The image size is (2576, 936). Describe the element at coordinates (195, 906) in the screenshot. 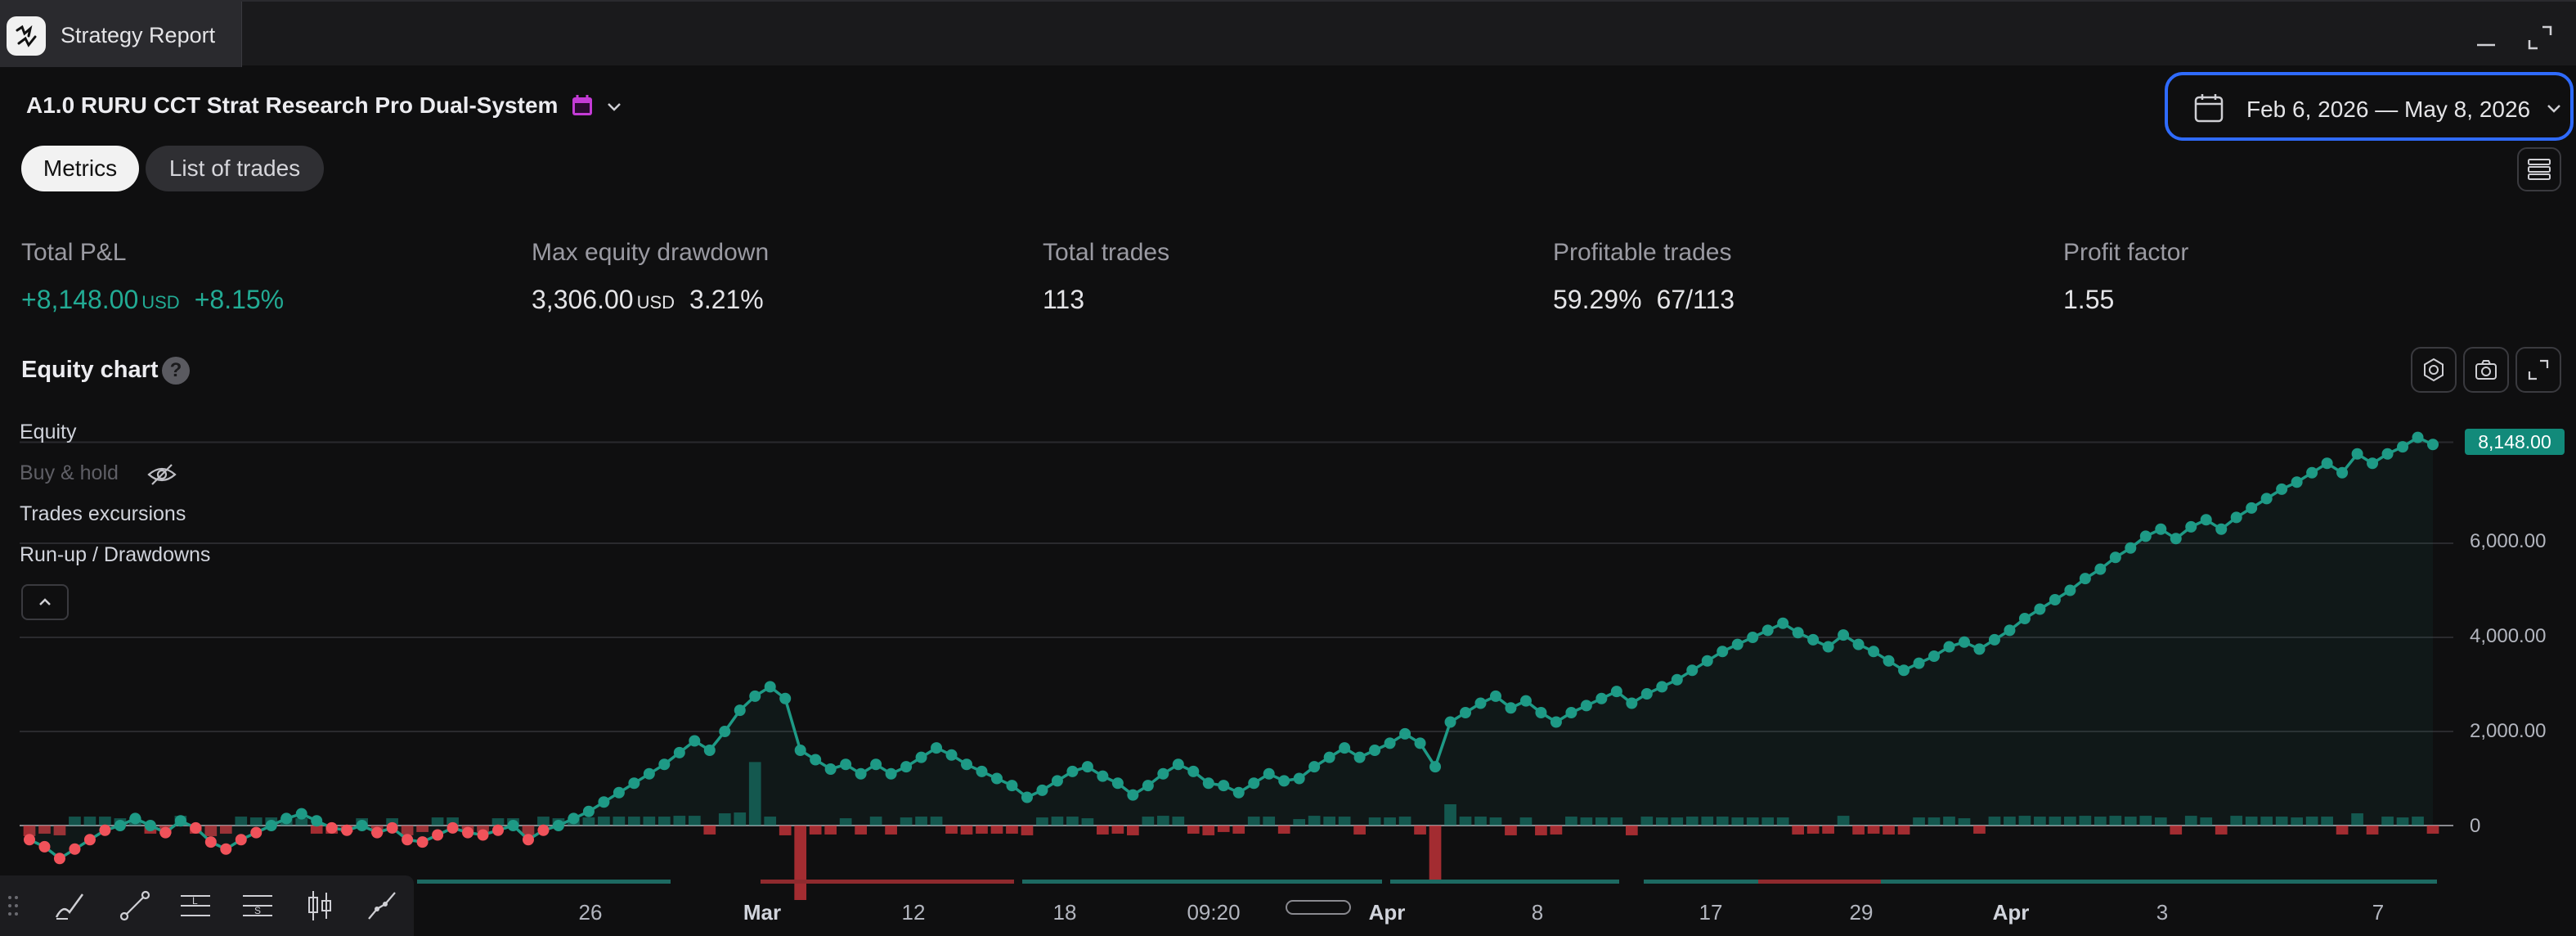

I see `long-position-tool-icon: L` at that location.